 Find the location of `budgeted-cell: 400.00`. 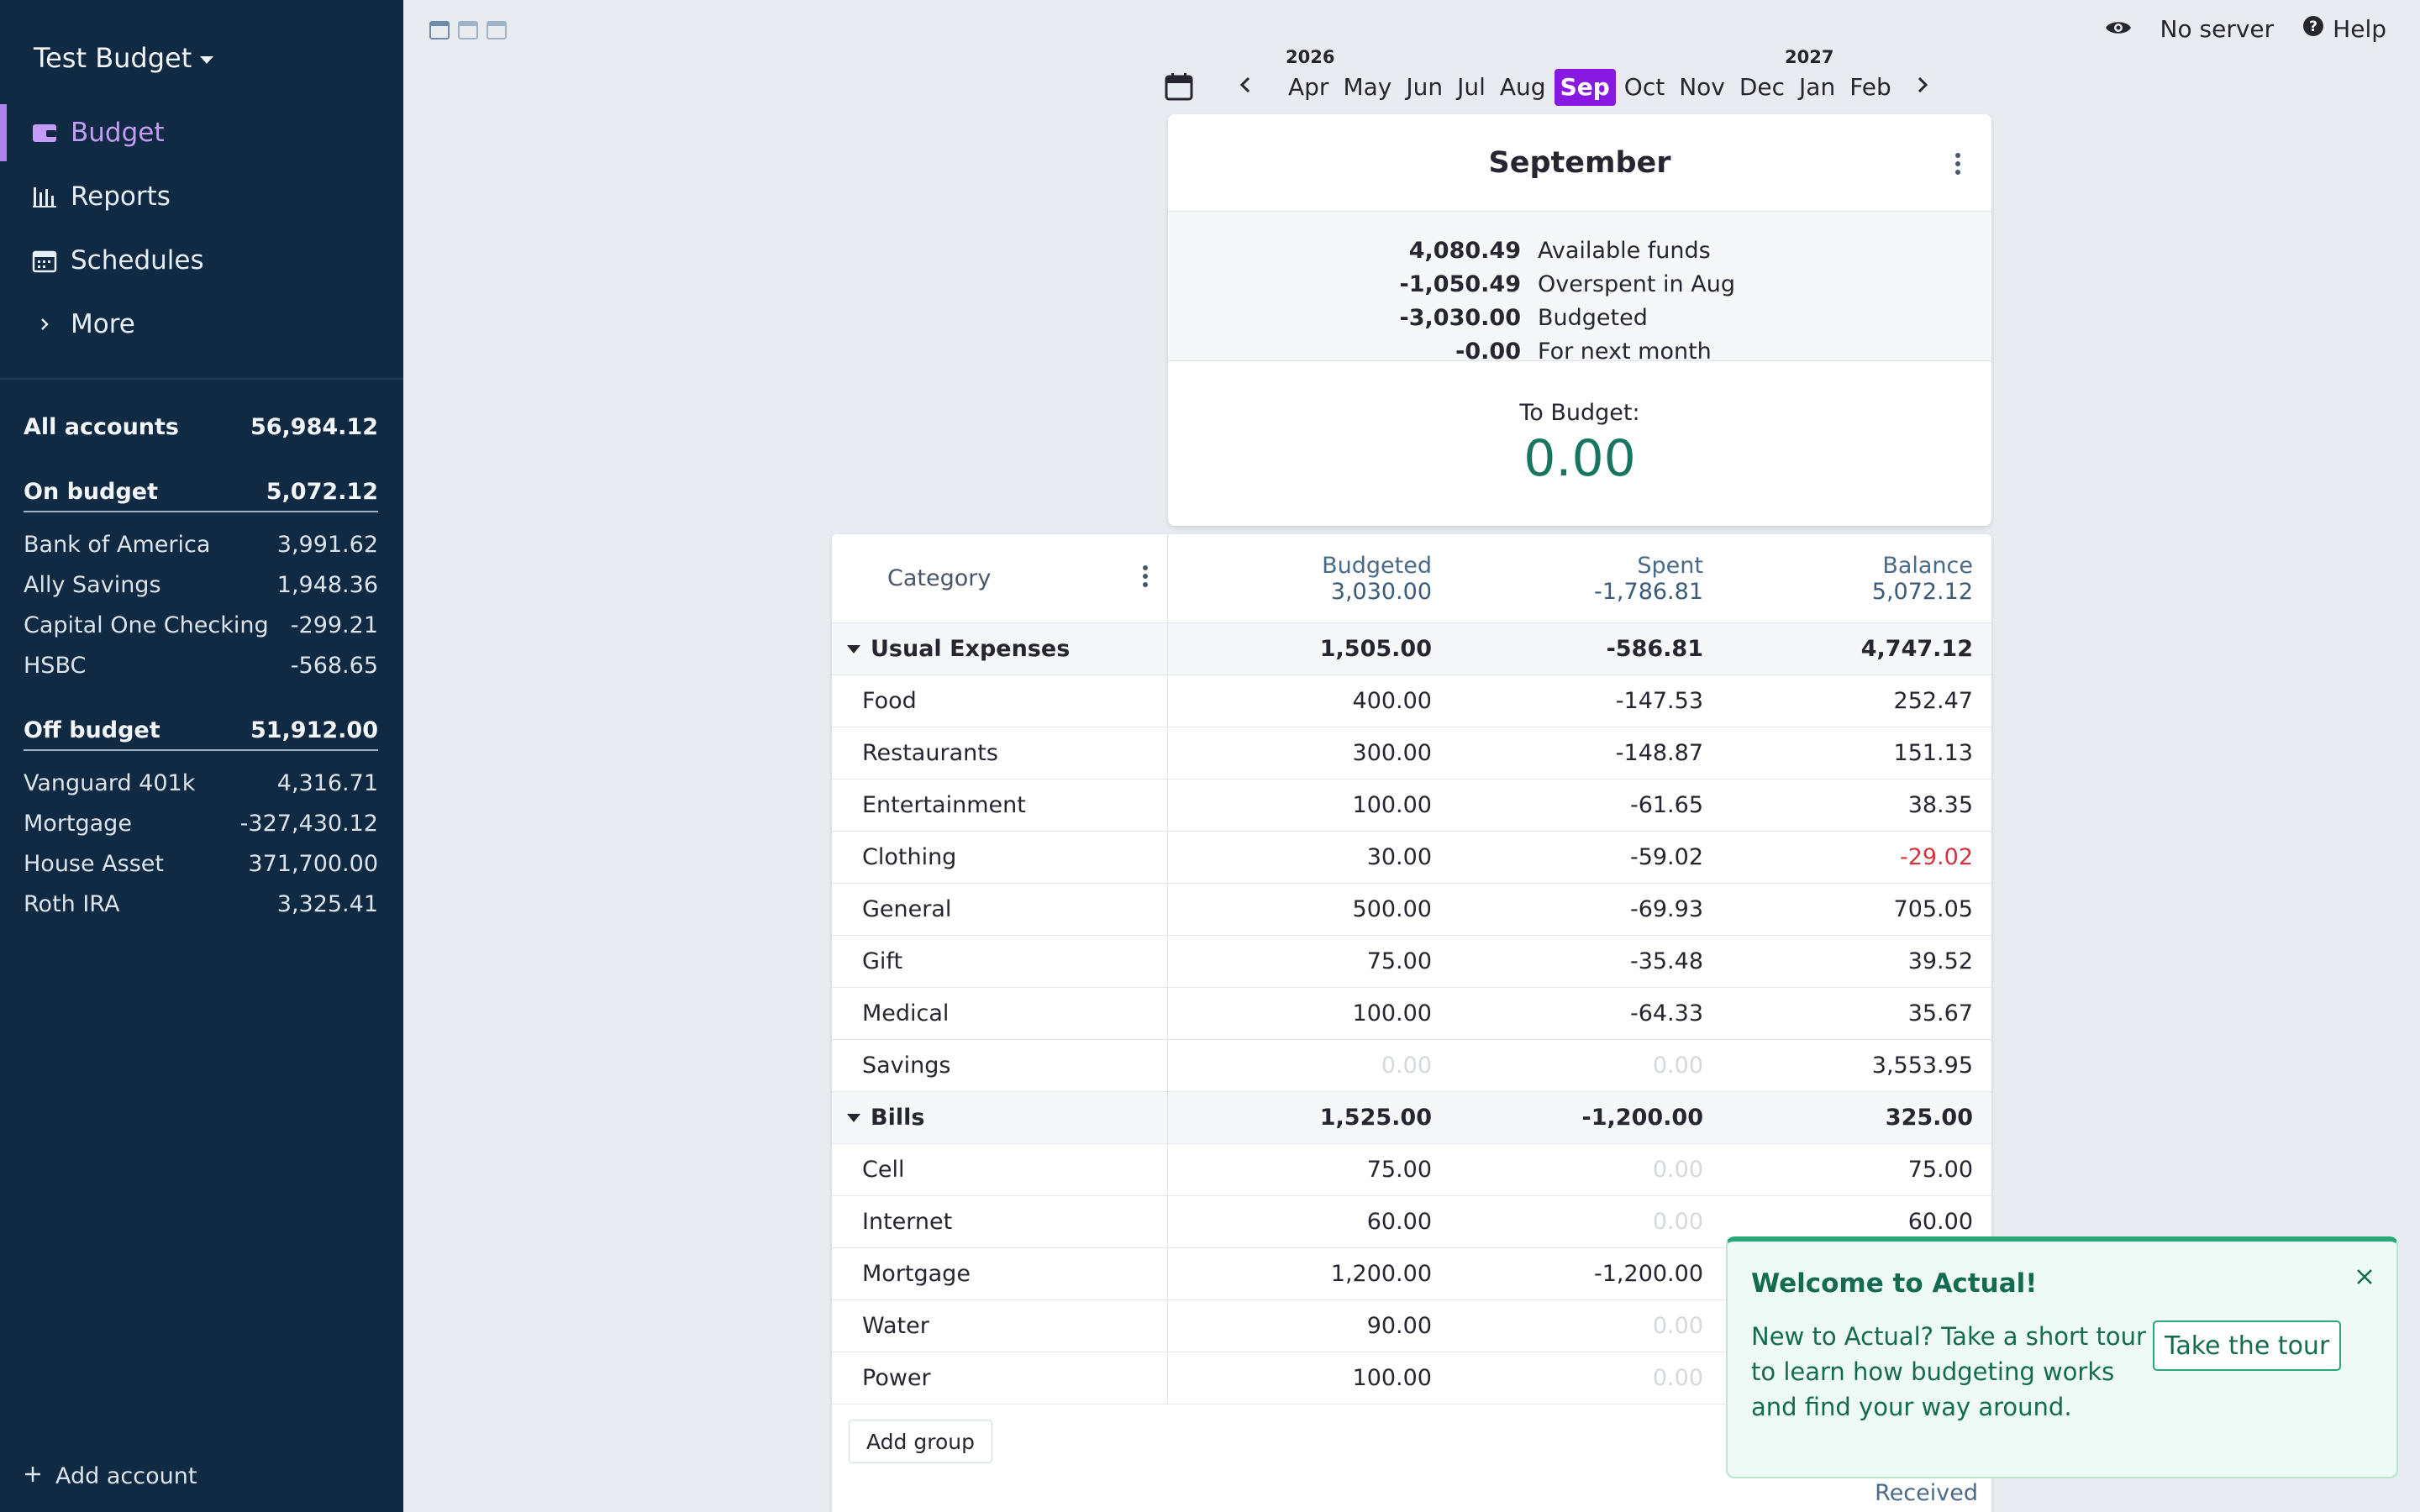

budgeted-cell: 400.00 is located at coordinates (1392, 701).